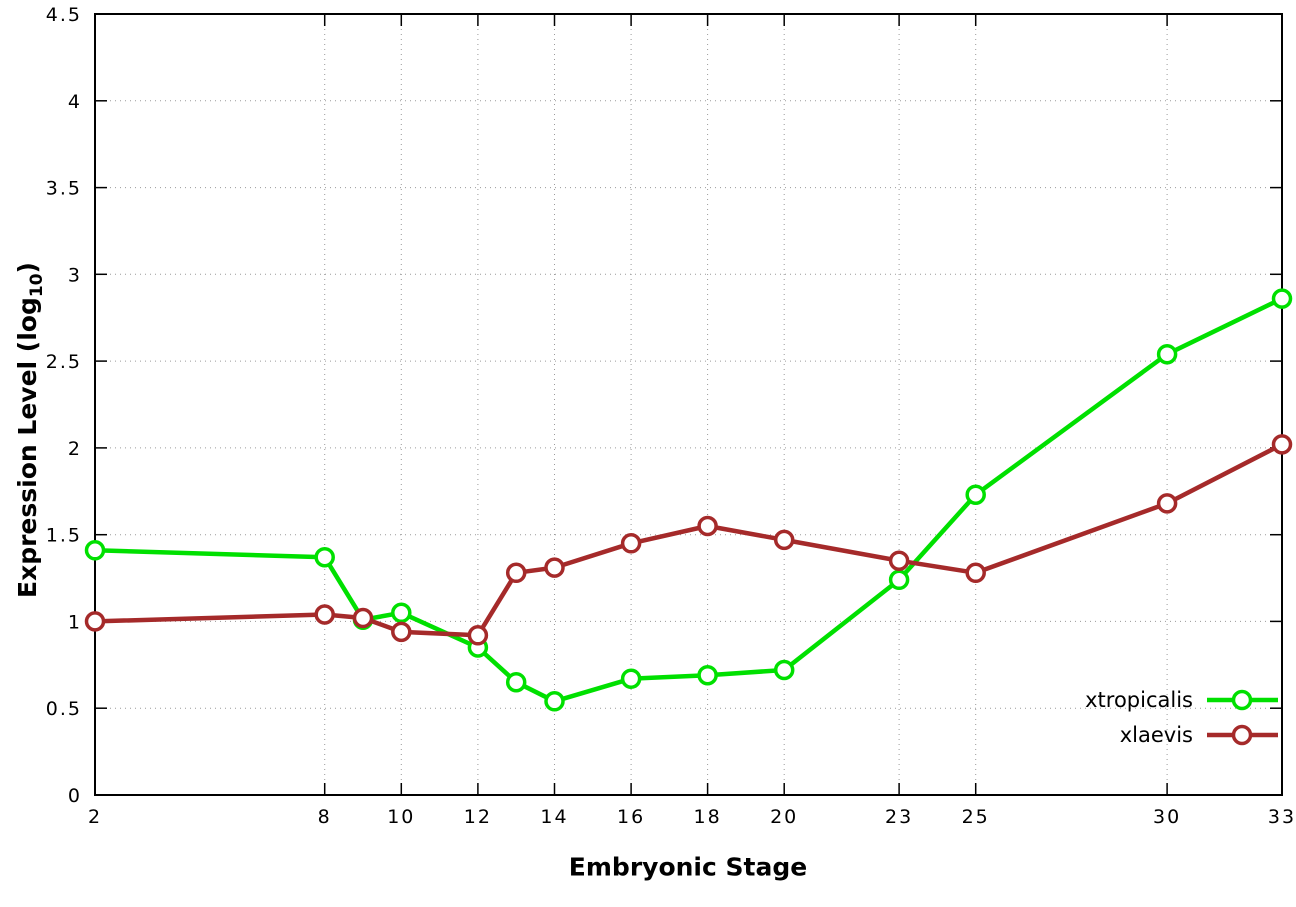 This screenshot has height=907, width=1296. I want to click on y-tick-label: 4.5, so click(64, 15).